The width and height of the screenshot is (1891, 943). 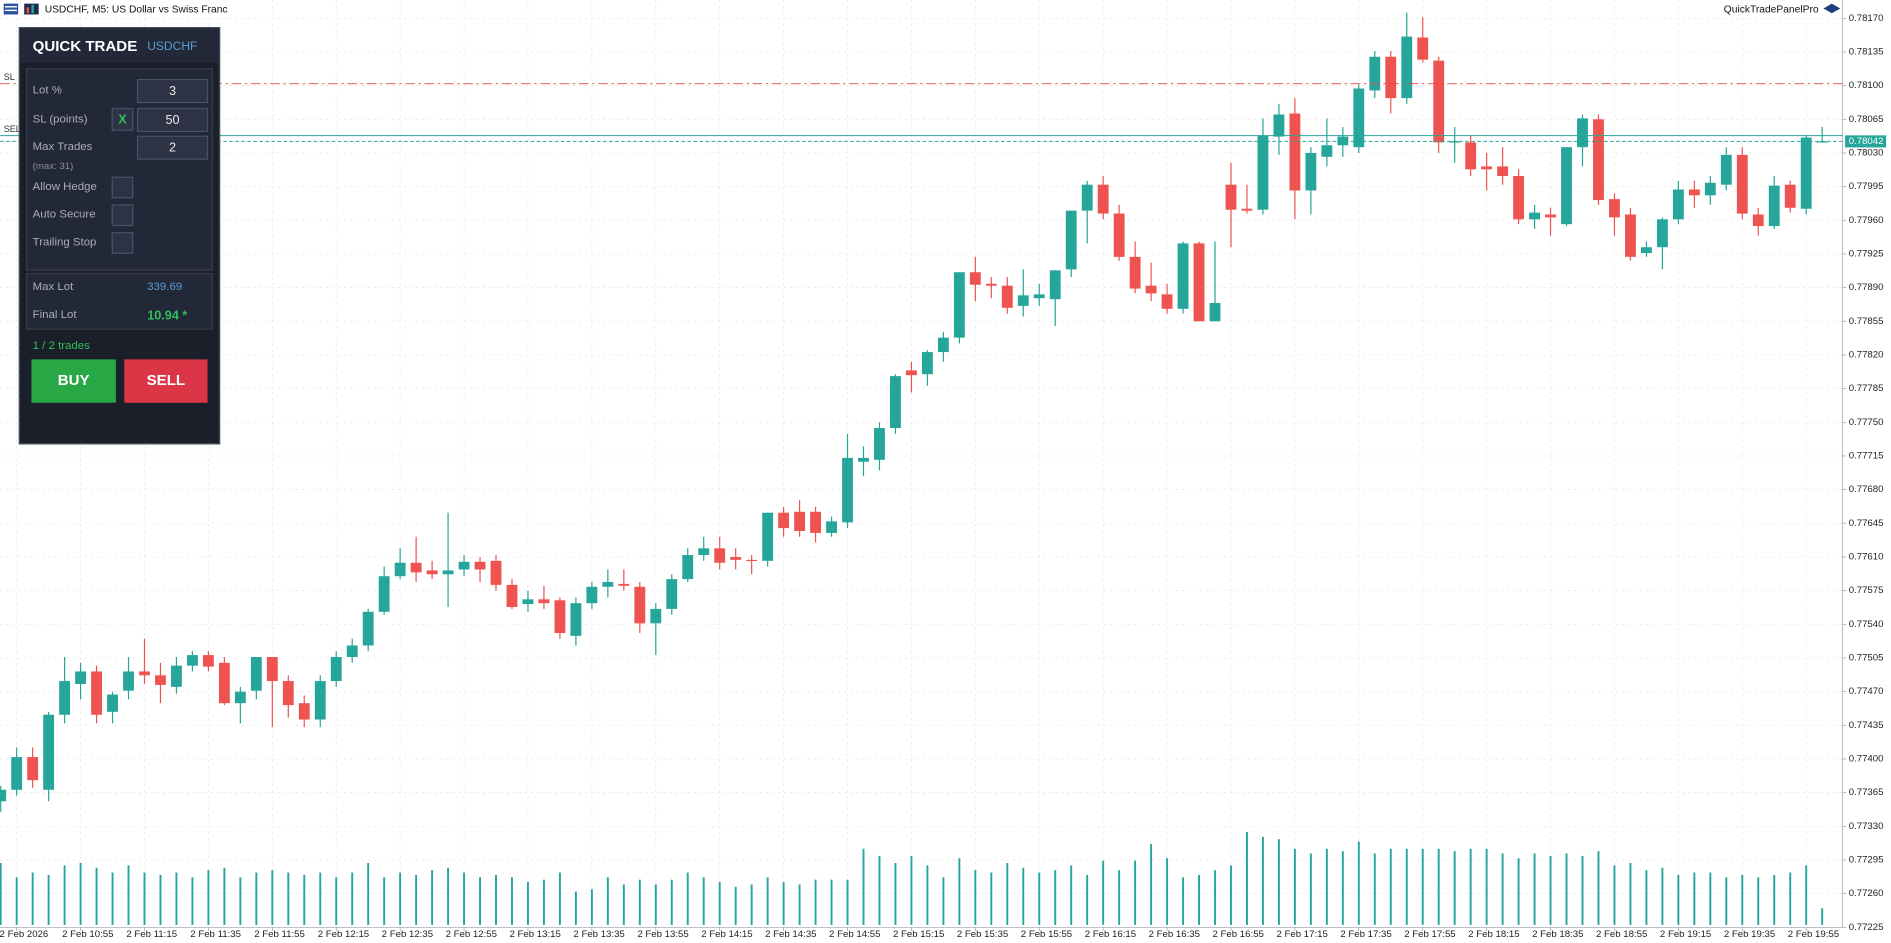 What do you see at coordinates (1866, 826) in the screenshot?
I see `y-tick-label: 0.77330` at bounding box center [1866, 826].